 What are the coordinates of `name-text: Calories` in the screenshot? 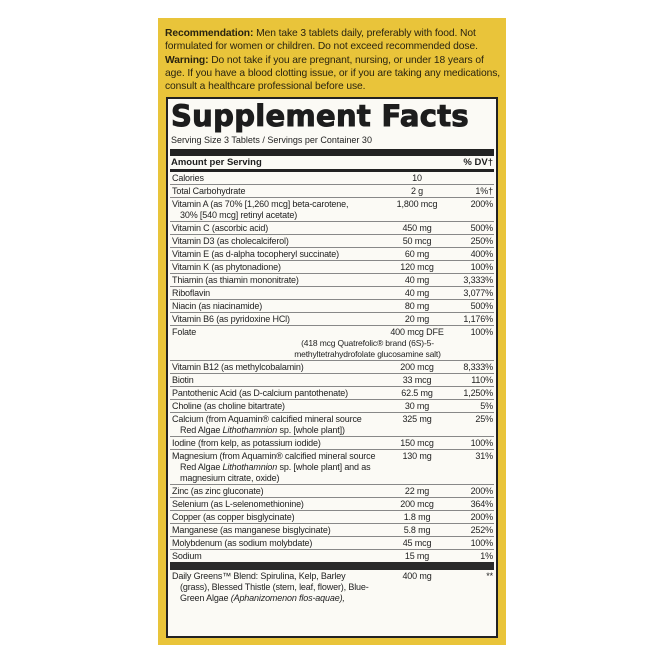 It's located at (188, 178).